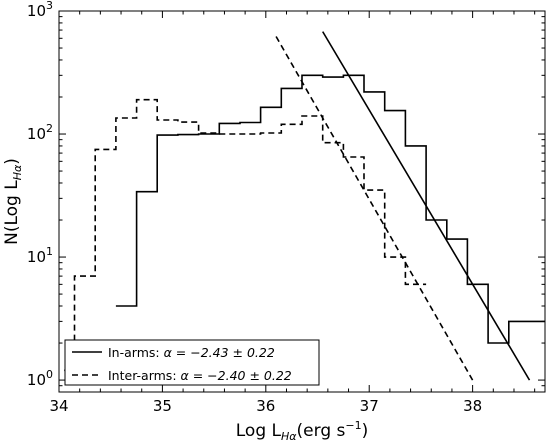 The width and height of the screenshot is (560, 442). I want to click on svg-text: N(Log LHα), so click(13, 201).